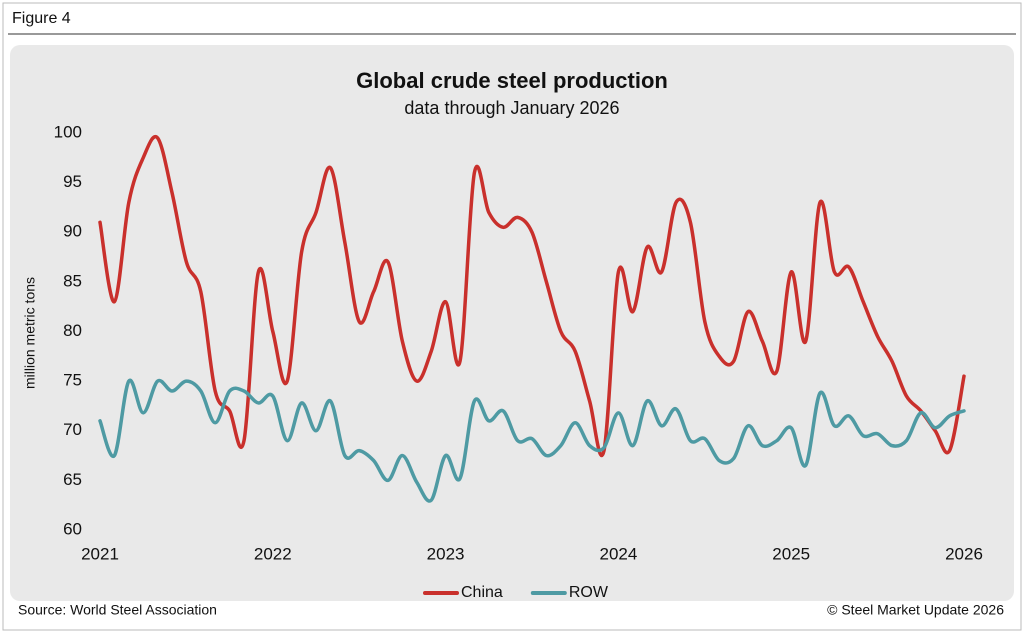 The height and width of the screenshot is (638, 1024). Describe the element at coordinates (100, 553) in the screenshot. I see `x-tick-label: 2021` at that location.